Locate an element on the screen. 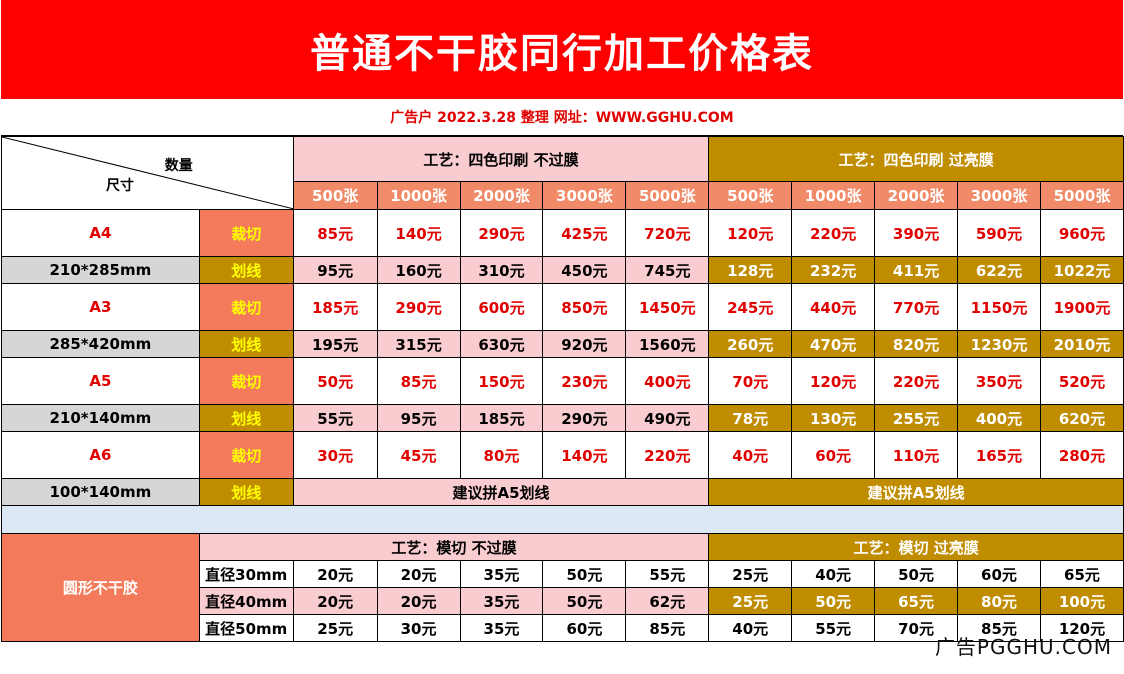  price-cell: 245元 is located at coordinates (750, 307).